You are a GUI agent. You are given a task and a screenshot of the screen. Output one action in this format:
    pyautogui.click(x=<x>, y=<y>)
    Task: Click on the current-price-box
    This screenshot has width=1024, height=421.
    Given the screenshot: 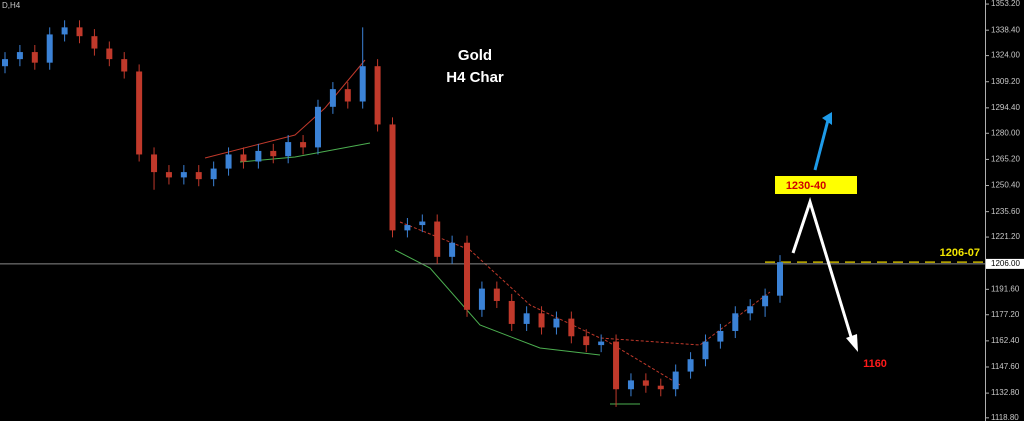 What is the action you would take?
    pyautogui.click(x=1005, y=263)
    